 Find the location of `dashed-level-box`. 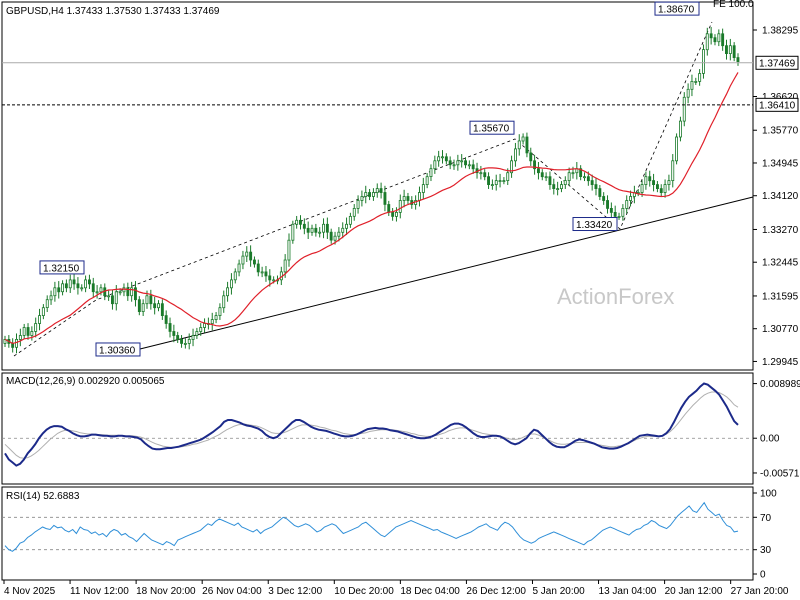

dashed-level-box is located at coordinates (777, 104).